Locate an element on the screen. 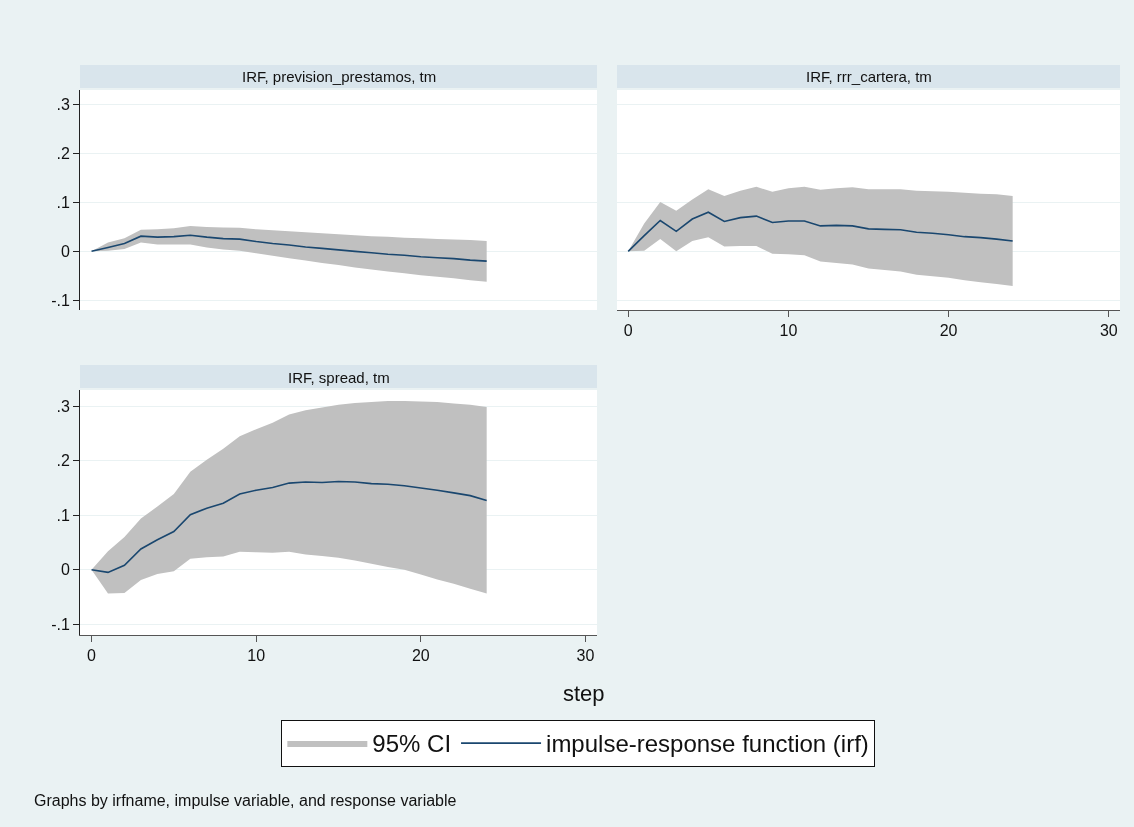  chart-title: IRF, prevision_prestamos, tm is located at coordinates (339, 76).